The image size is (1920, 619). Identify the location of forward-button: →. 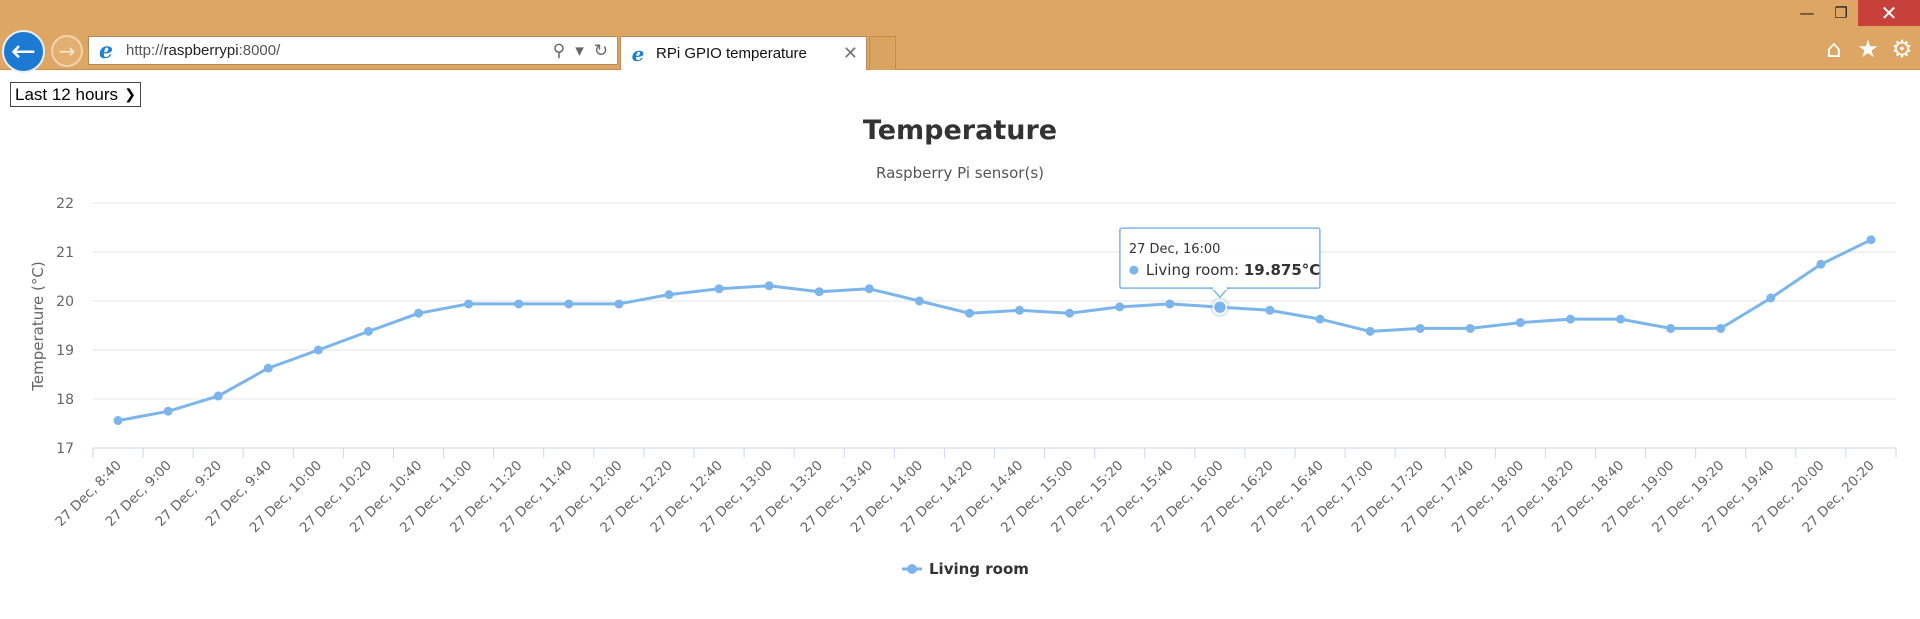
(67, 51).